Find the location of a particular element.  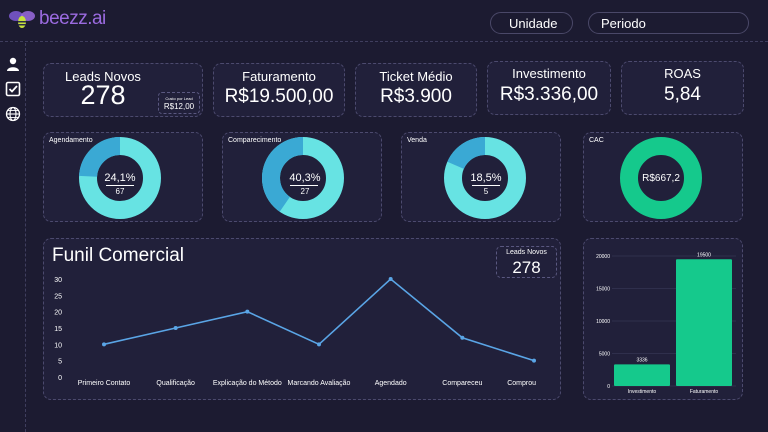

kpi-ticket-value: R$3.900 is located at coordinates (416, 96).